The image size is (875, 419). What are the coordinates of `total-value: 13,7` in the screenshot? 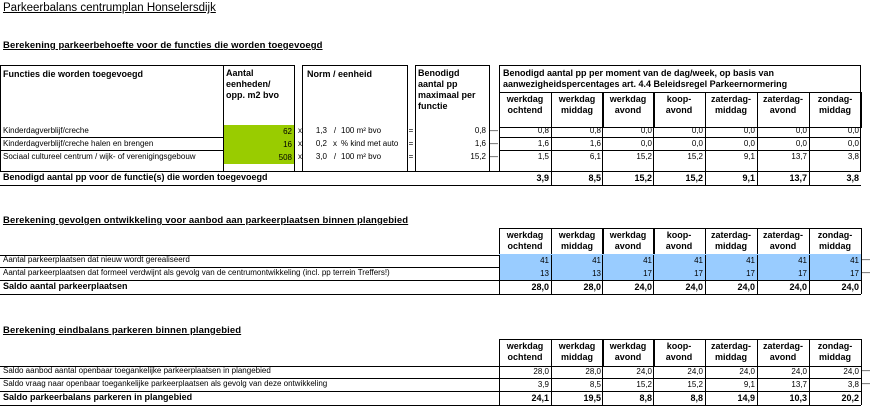 It's located at (798, 178).